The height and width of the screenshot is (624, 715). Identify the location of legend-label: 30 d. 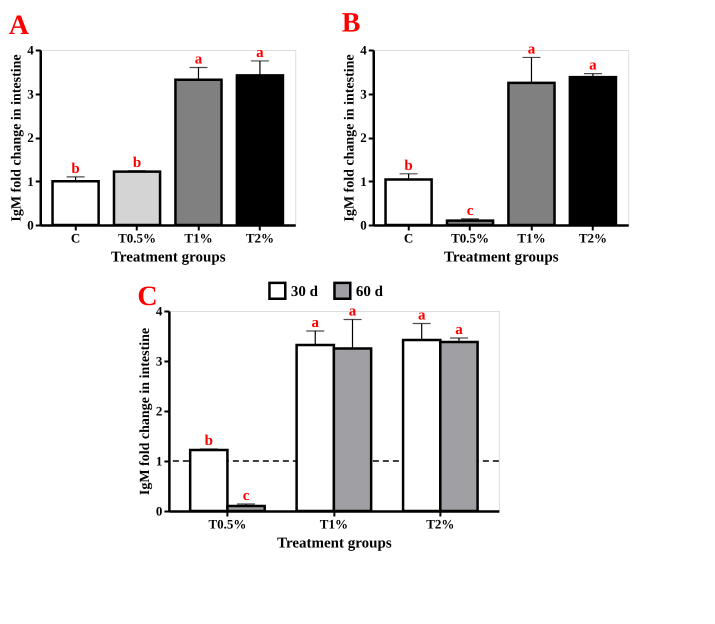
(304, 292).